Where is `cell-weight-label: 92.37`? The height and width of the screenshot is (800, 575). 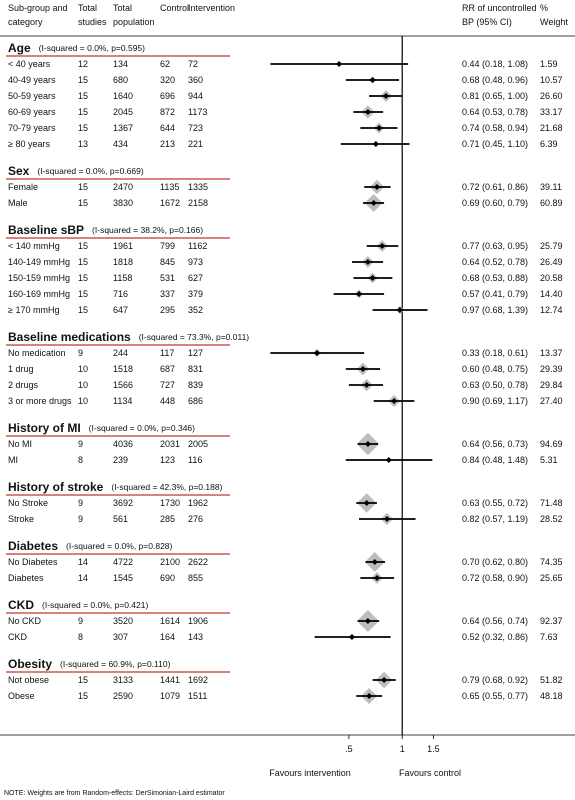
cell-weight-label: 92.37 is located at coordinates (551, 621).